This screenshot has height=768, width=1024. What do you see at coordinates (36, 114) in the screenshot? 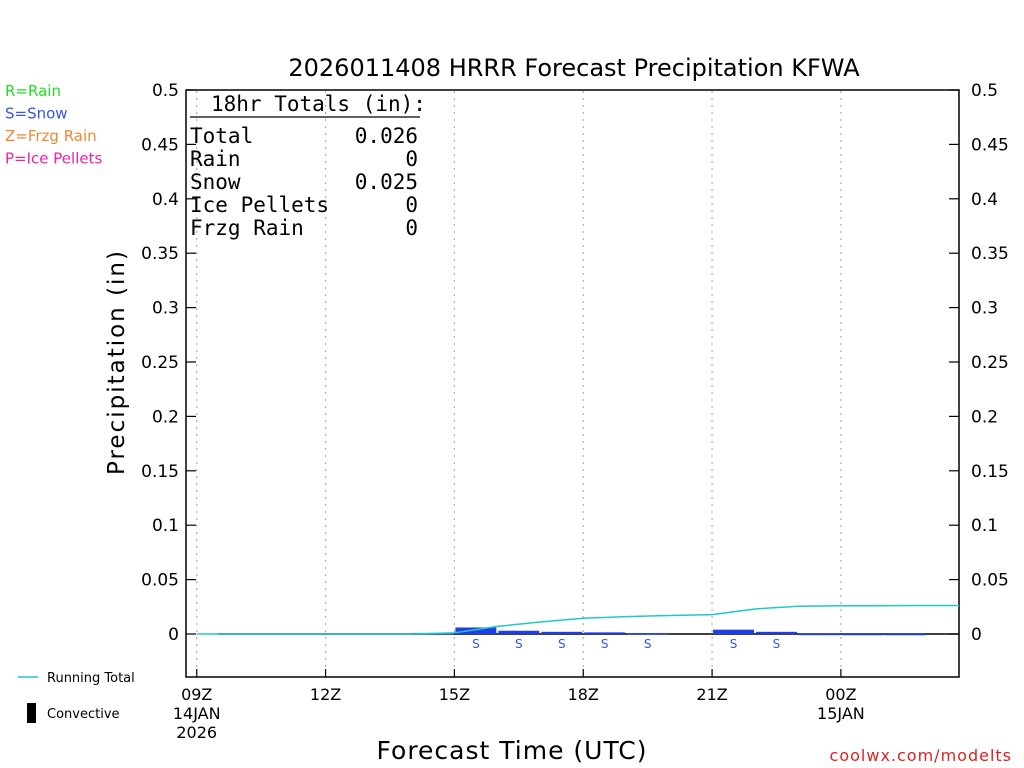
I see `ptype-legend-item: S=Snow` at bounding box center [36, 114].